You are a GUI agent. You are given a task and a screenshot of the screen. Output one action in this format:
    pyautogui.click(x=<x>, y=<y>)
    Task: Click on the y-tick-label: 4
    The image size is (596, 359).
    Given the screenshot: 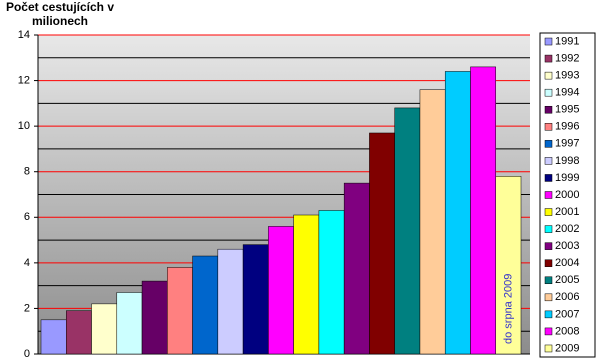 What is the action you would take?
    pyautogui.click(x=27, y=263)
    